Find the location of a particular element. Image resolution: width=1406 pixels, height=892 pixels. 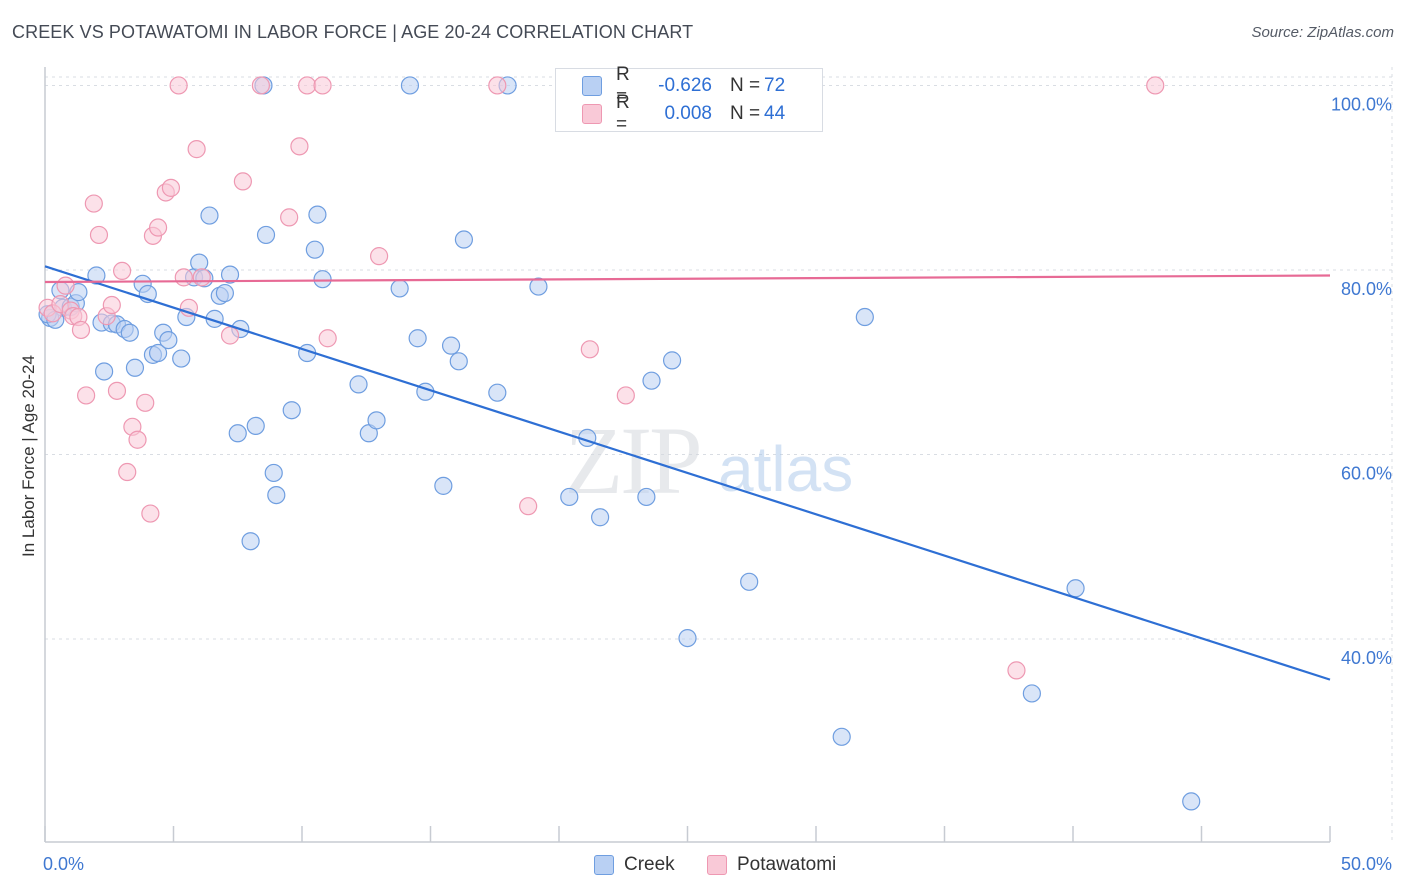

x-tick-label-max: 50.0% is located at coordinates (1366, 864).